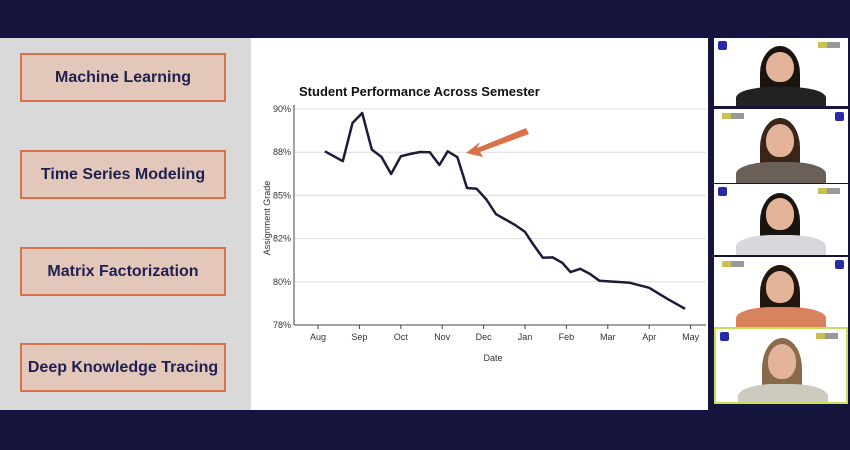 The width and height of the screenshot is (850, 450). Describe the element at coordinates (267, 218) in the screenshot. I see `y-axis-label: Assignment Grade` at that location.